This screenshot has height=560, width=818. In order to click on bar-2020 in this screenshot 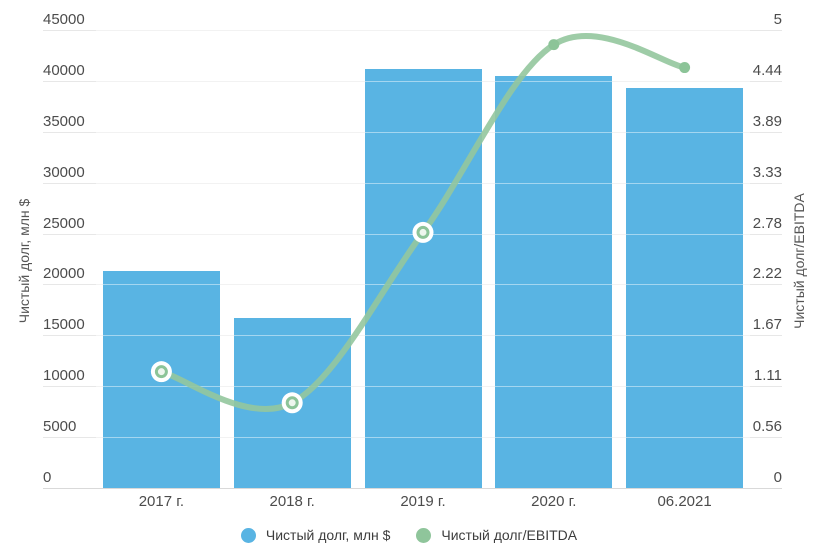, I will do `click(554, 281)`.